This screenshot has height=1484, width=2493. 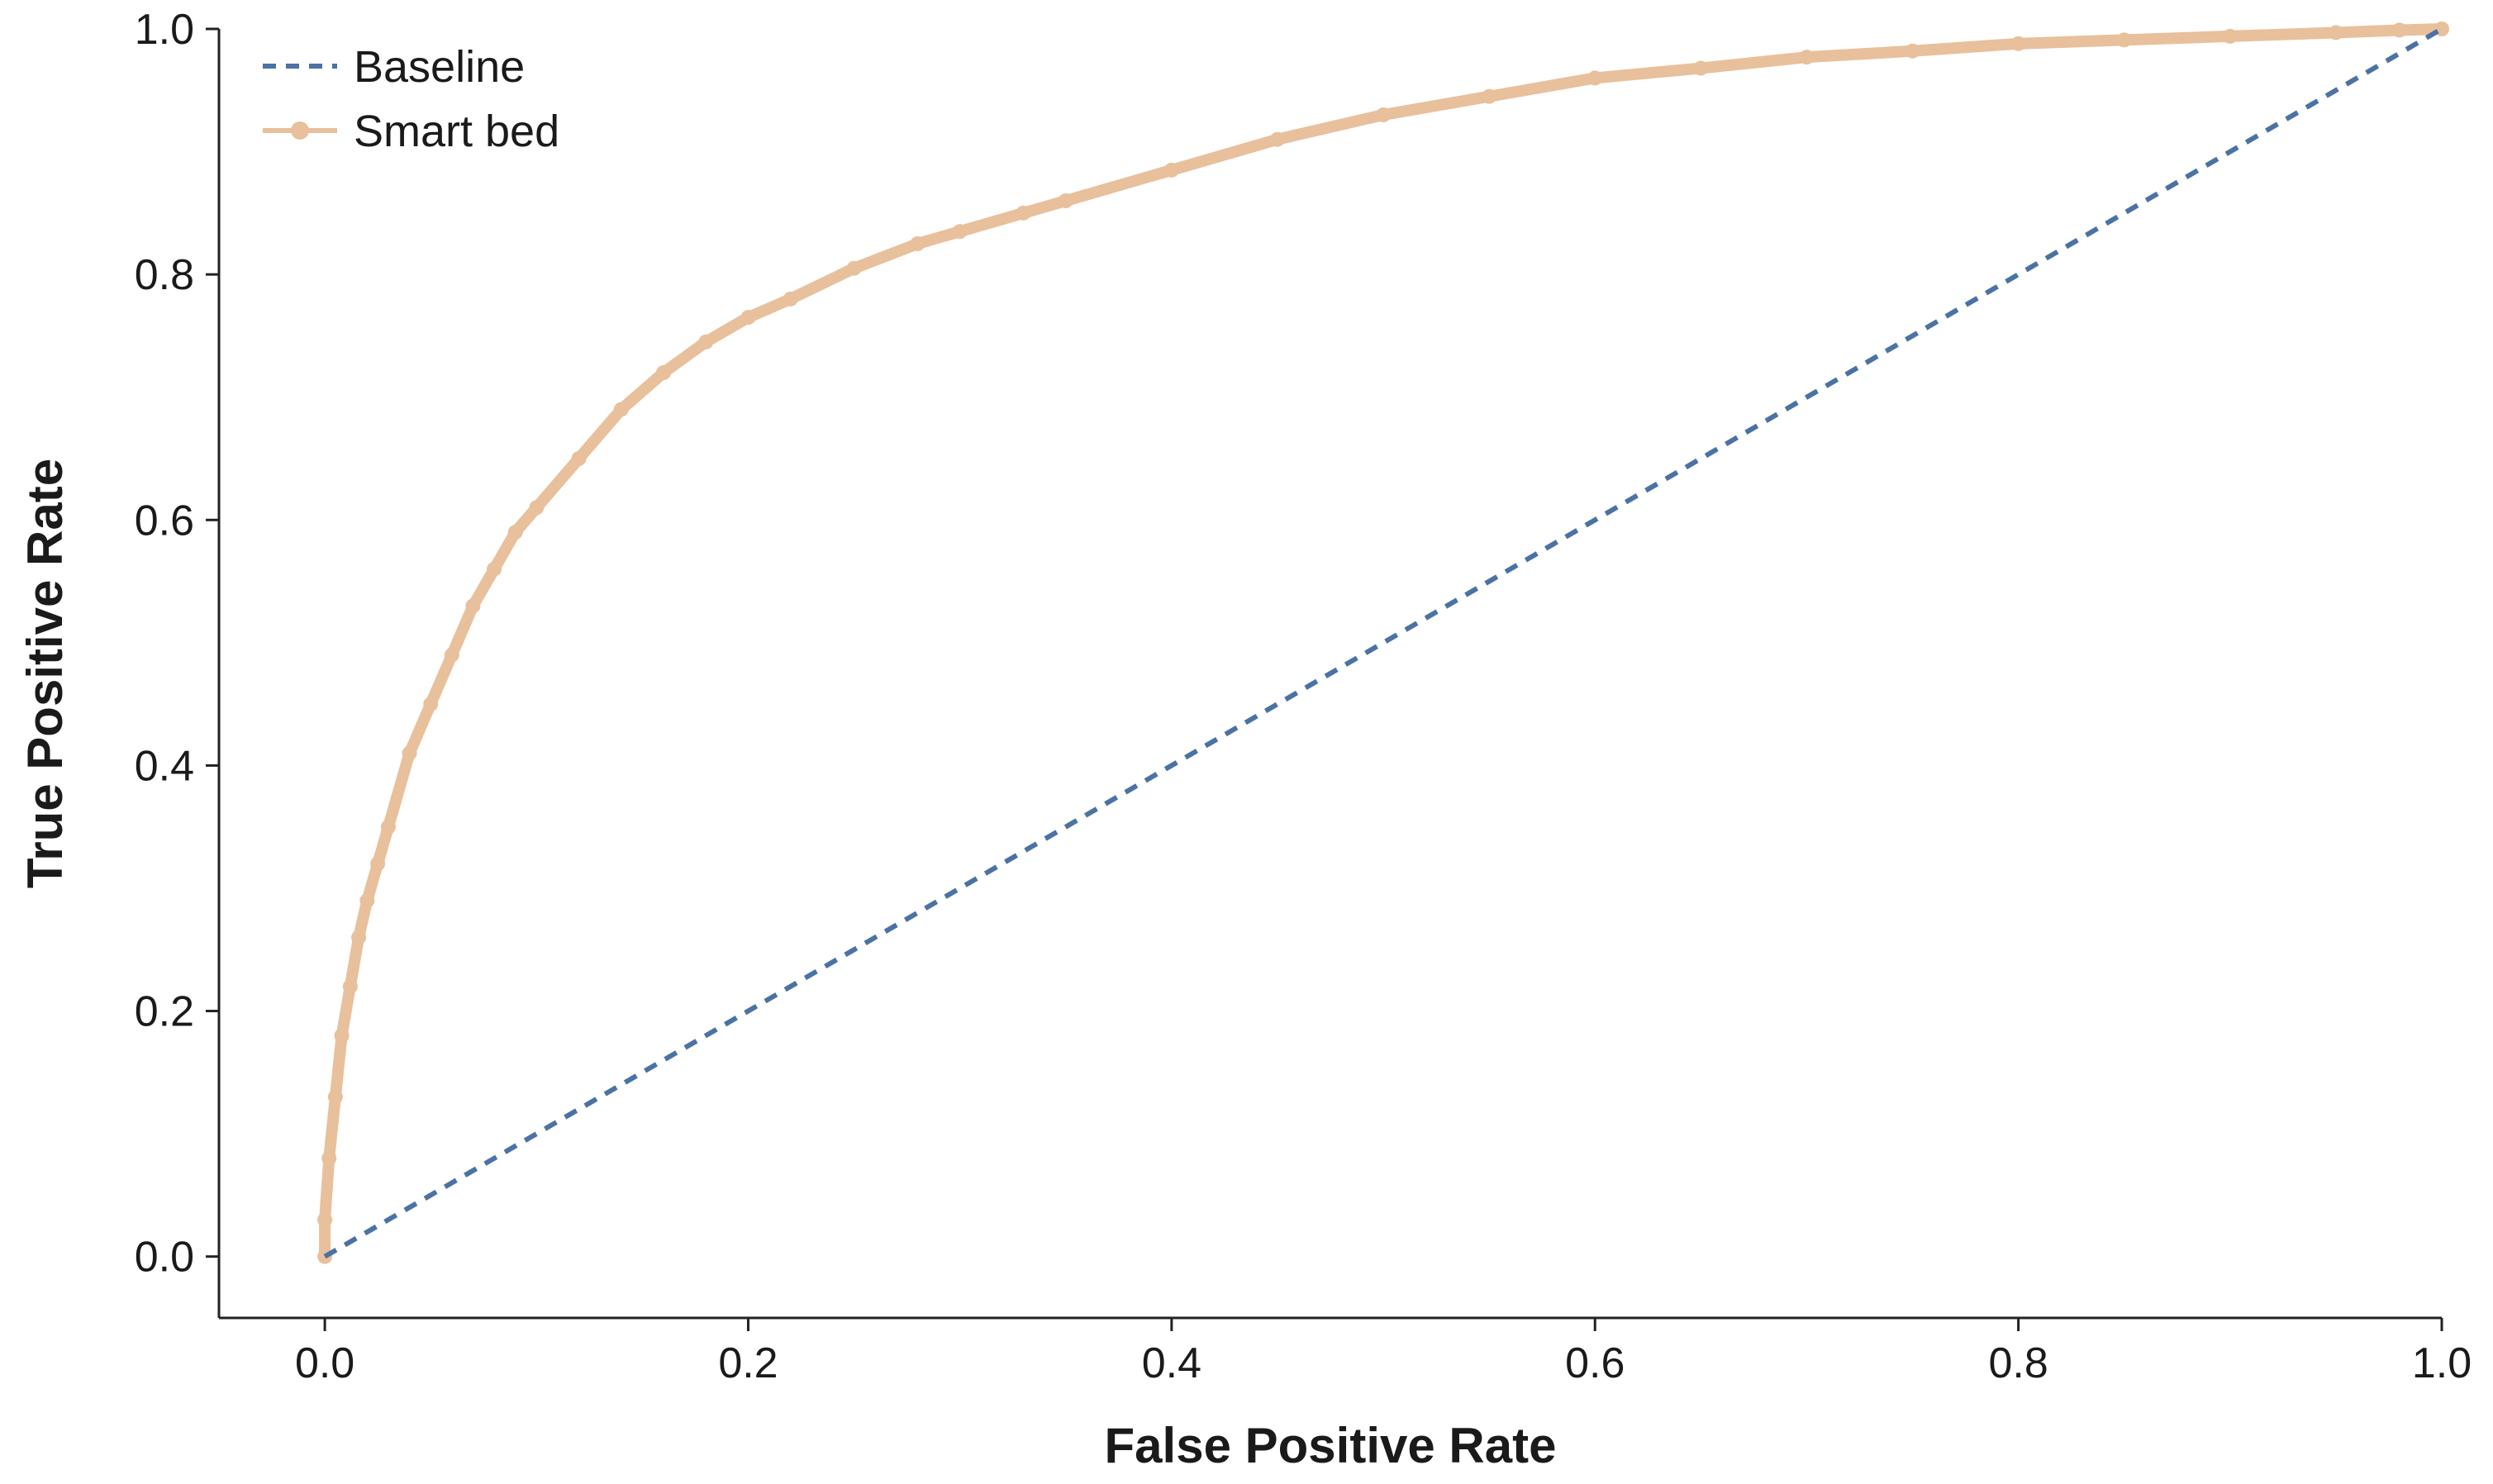 I want to click on x-tick-label: 0.8, so click(x=2018, y=1363).